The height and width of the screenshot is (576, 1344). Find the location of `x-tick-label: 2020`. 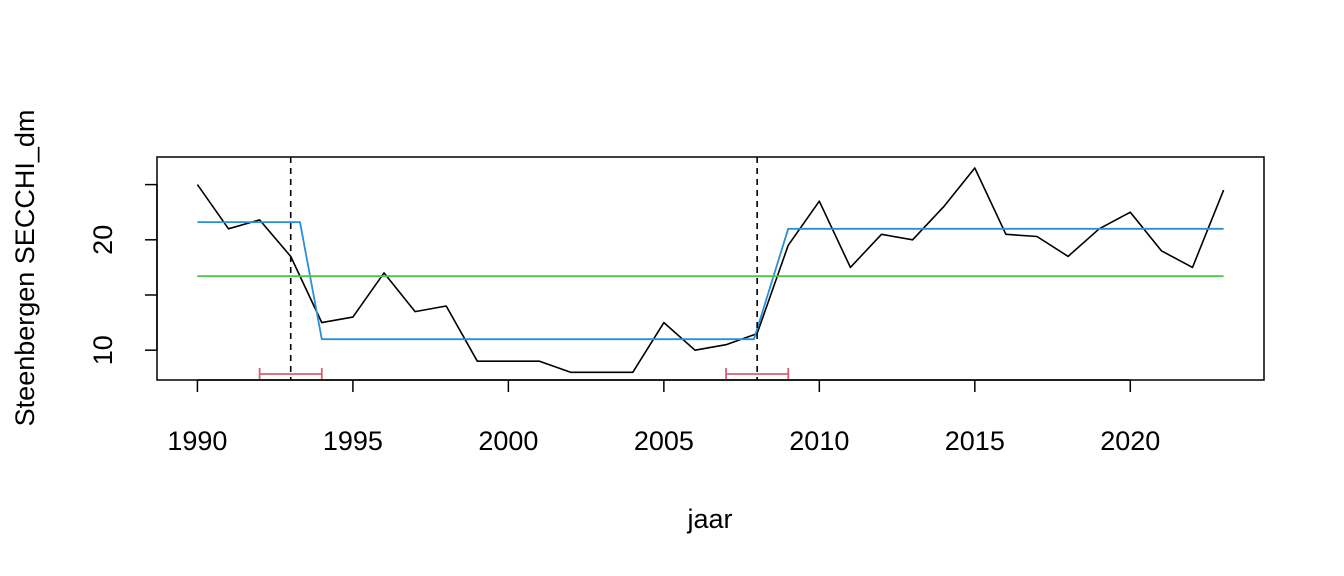

x-tick-label: 2020 is located at coordinates (1130, 441).